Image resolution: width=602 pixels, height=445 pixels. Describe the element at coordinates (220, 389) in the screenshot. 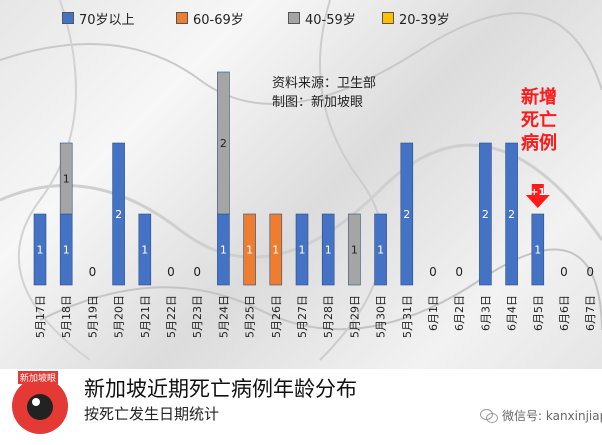

I see `chart-title: 新加坡近期死亡病例年龄分布` at that location.